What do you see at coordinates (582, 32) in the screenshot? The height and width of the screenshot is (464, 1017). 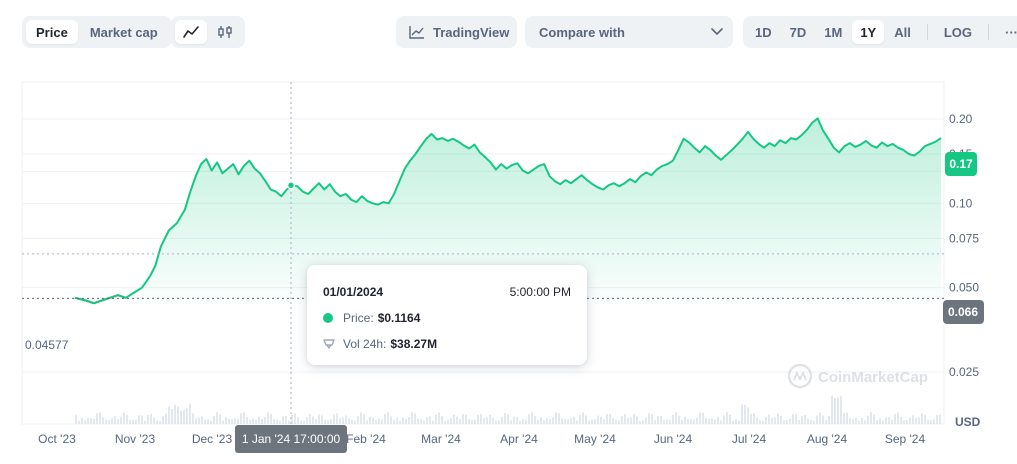 I see `compare-label: Compare with` at bounding box center [582, 32].